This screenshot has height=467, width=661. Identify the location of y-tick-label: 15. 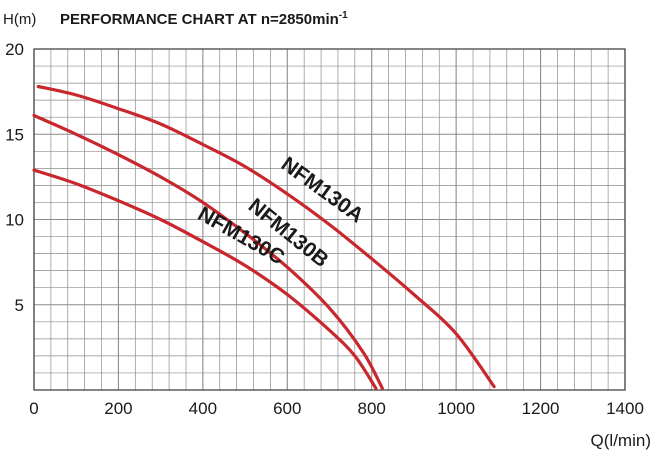
(14, 134).